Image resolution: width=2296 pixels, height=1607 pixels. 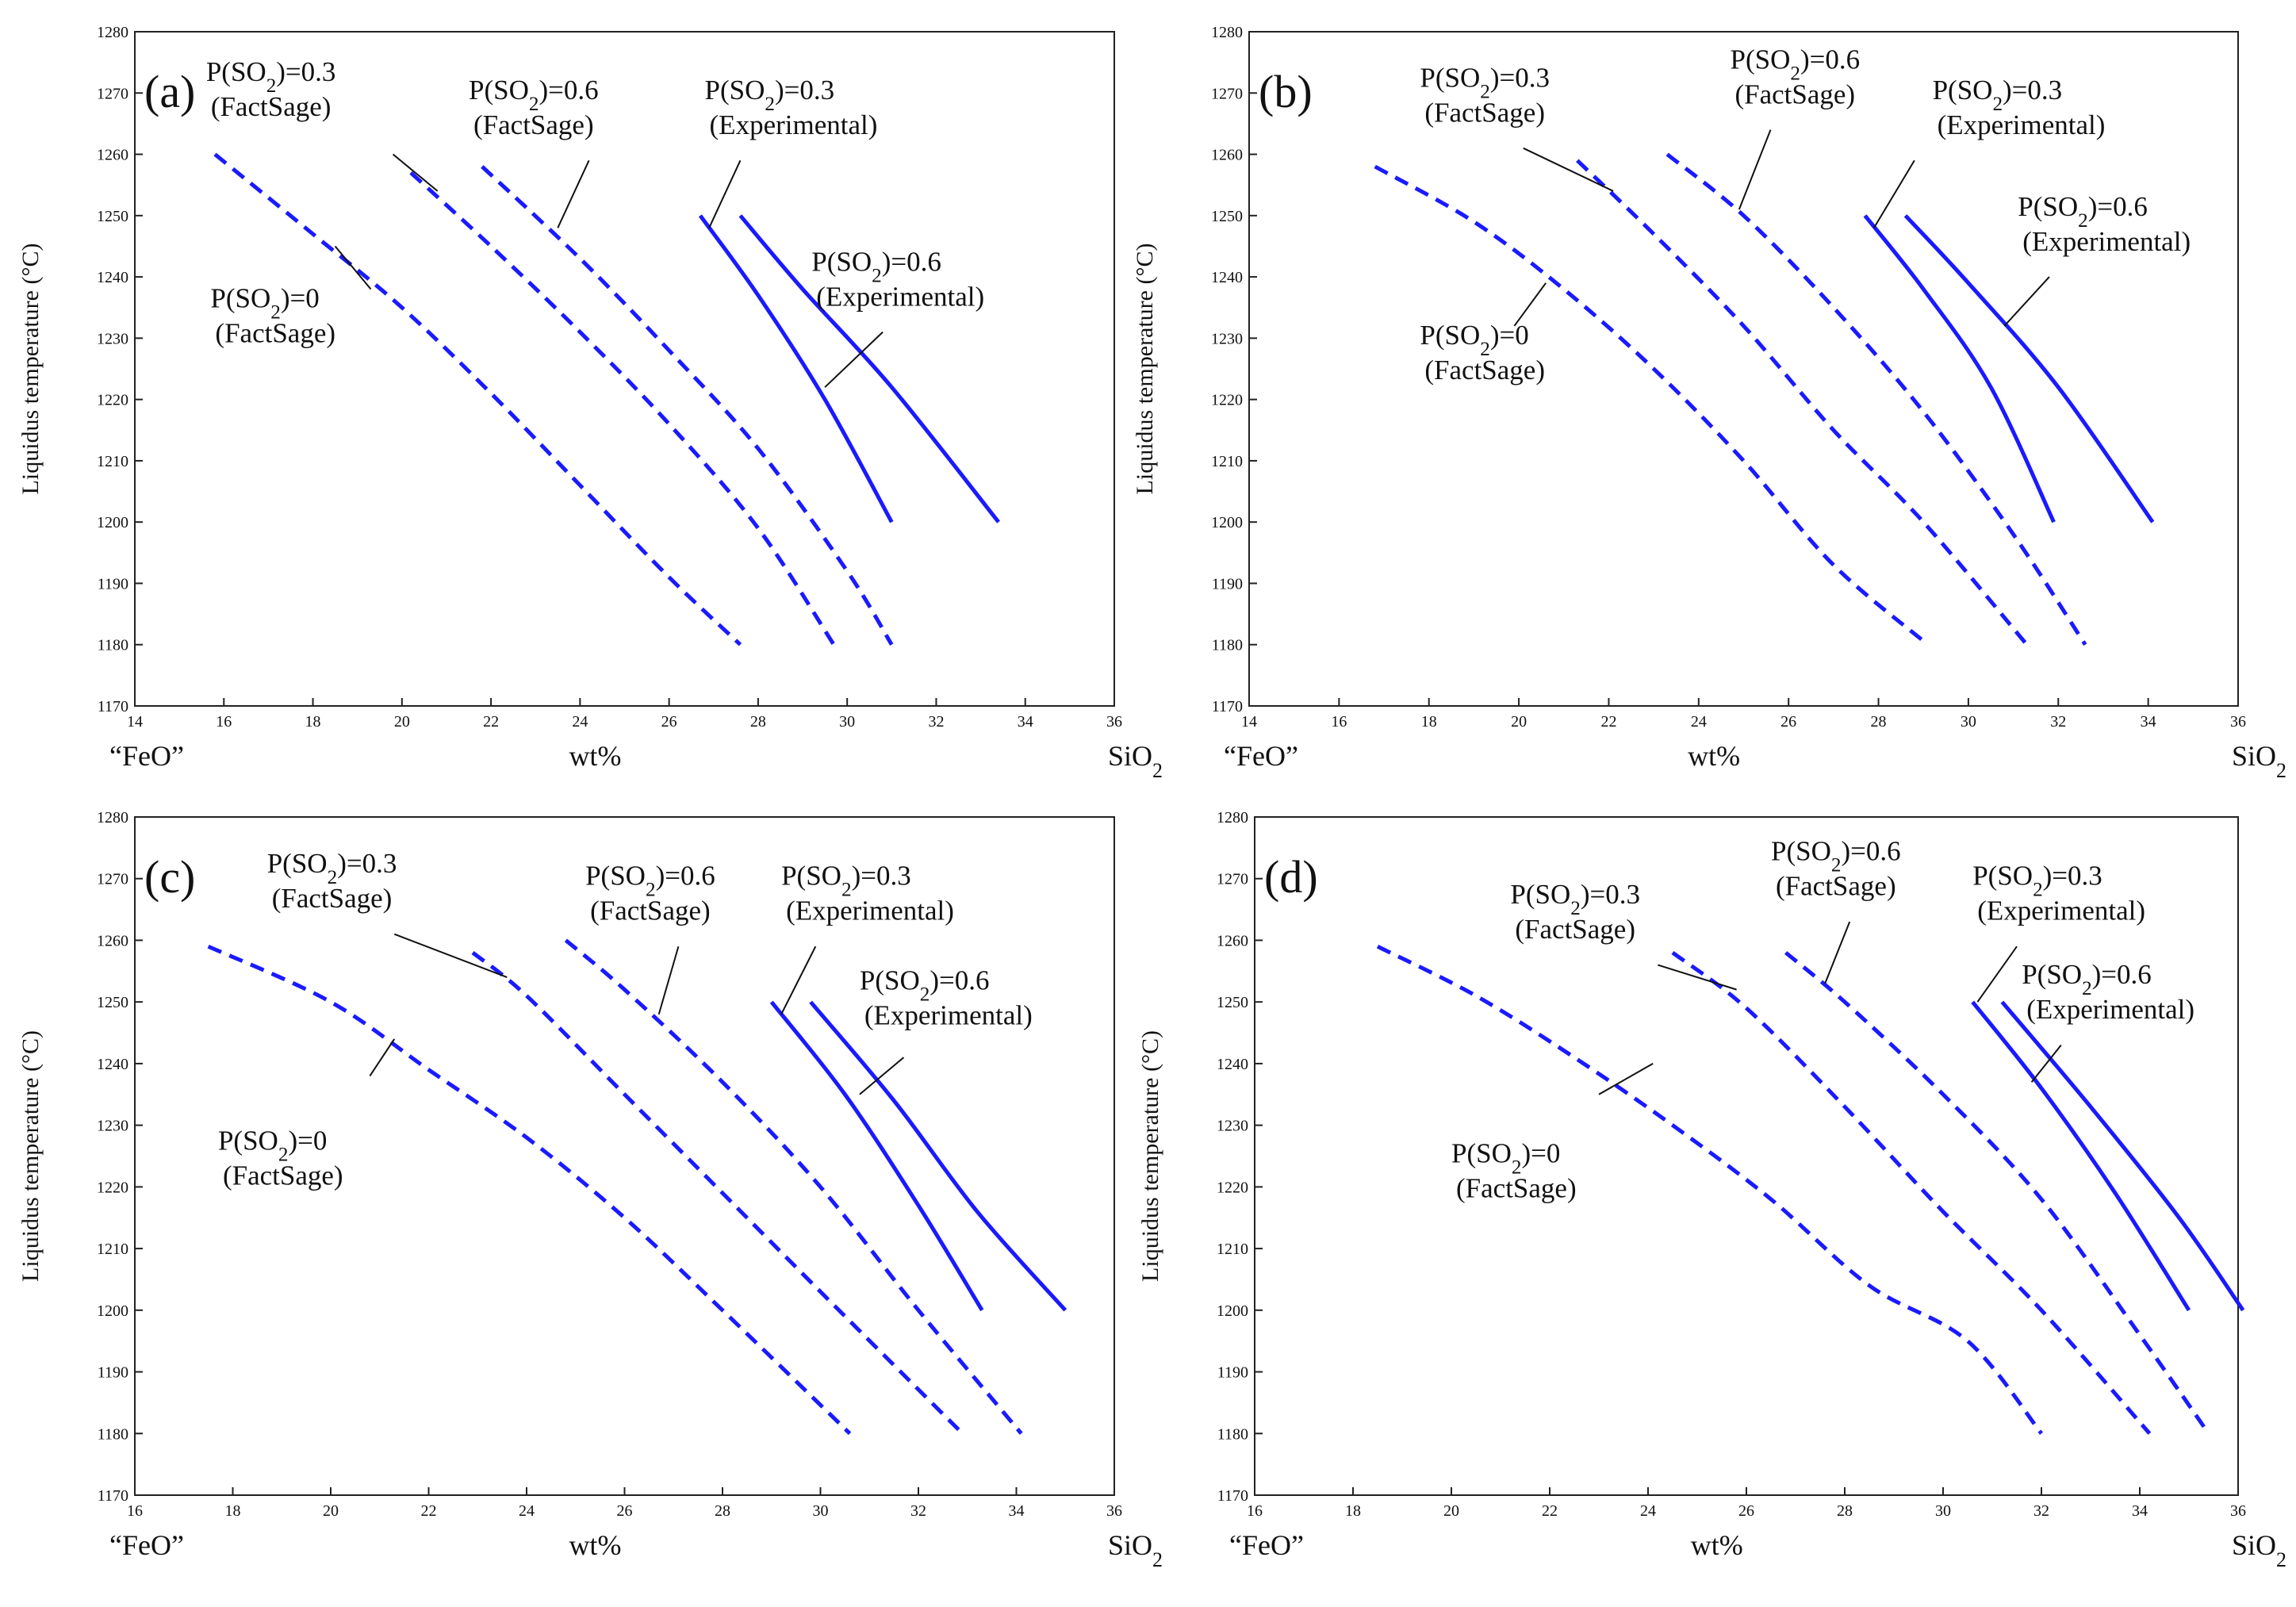 I want to click on x-tick-label: 28, so click(x=722, y=1511).